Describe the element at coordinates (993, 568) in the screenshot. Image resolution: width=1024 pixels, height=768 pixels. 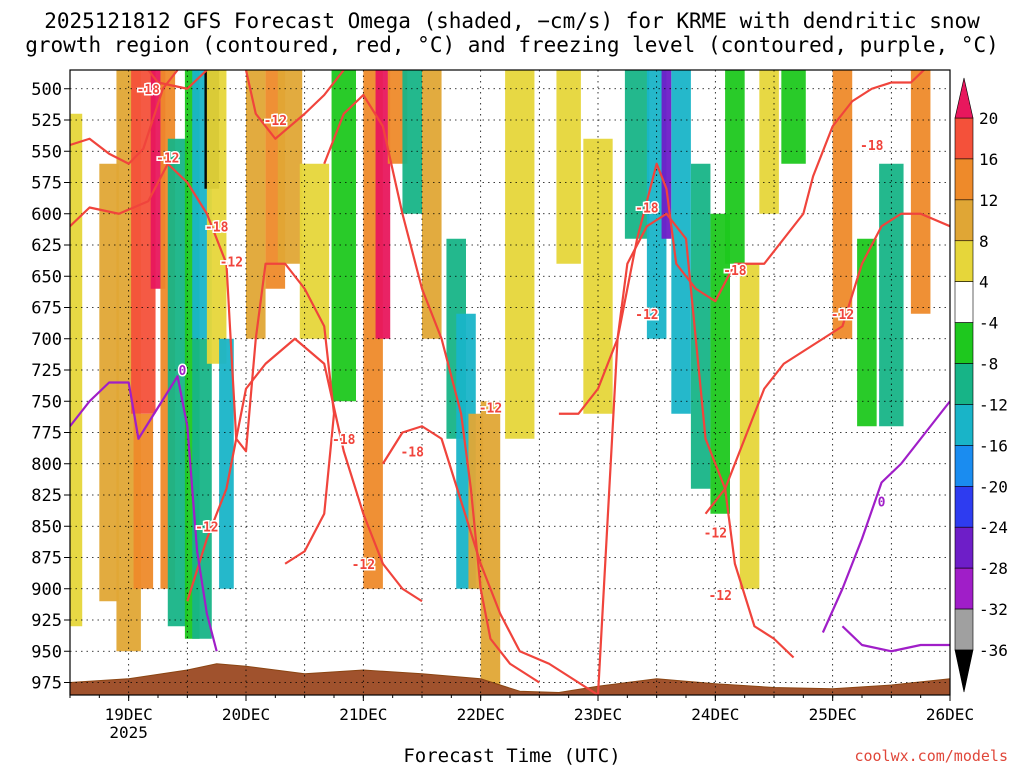
I see `colorbar-label: -28` at that location.